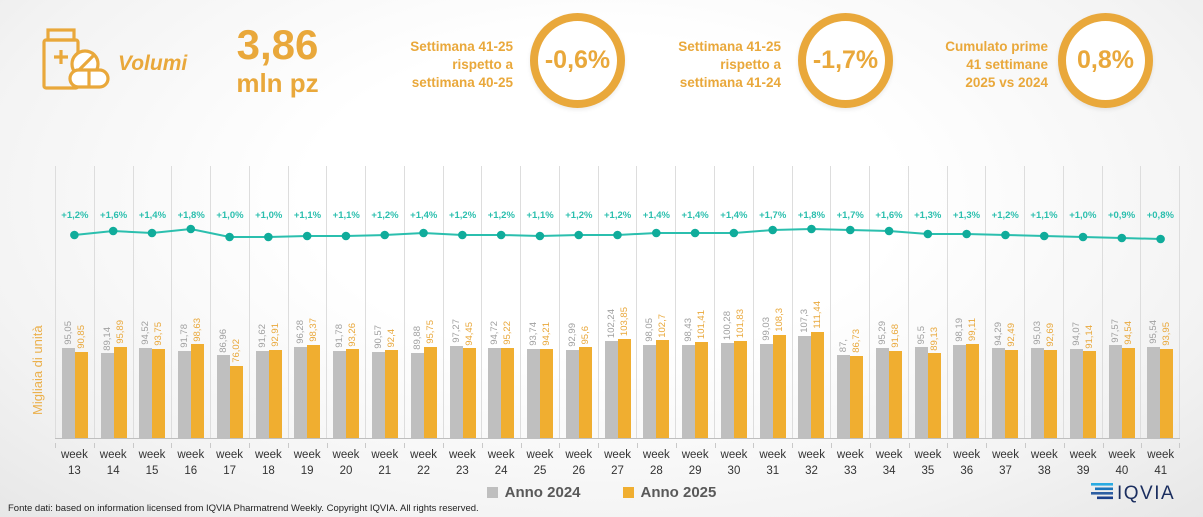 Image resolution: width=1203 pixels, height=517 pixels. What do you see at coordinates (385, 215) in the screenshot?
I see `line-point-label: +1,2%` at bounding box center [385, 215].